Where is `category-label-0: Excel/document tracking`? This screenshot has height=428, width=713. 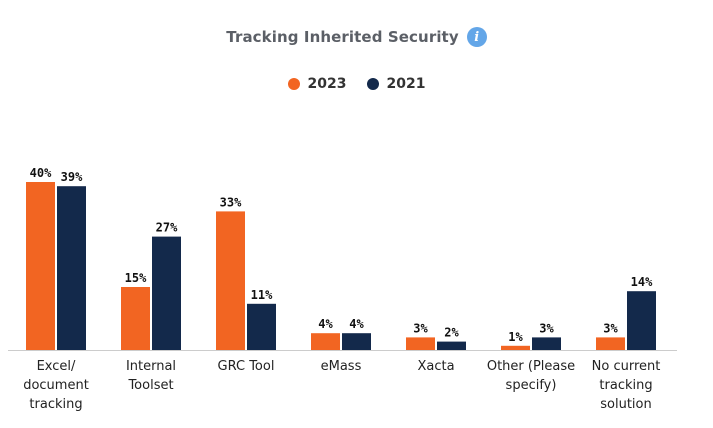 category-label-0: Excel/document tracking is located at coordinates (56, 385).